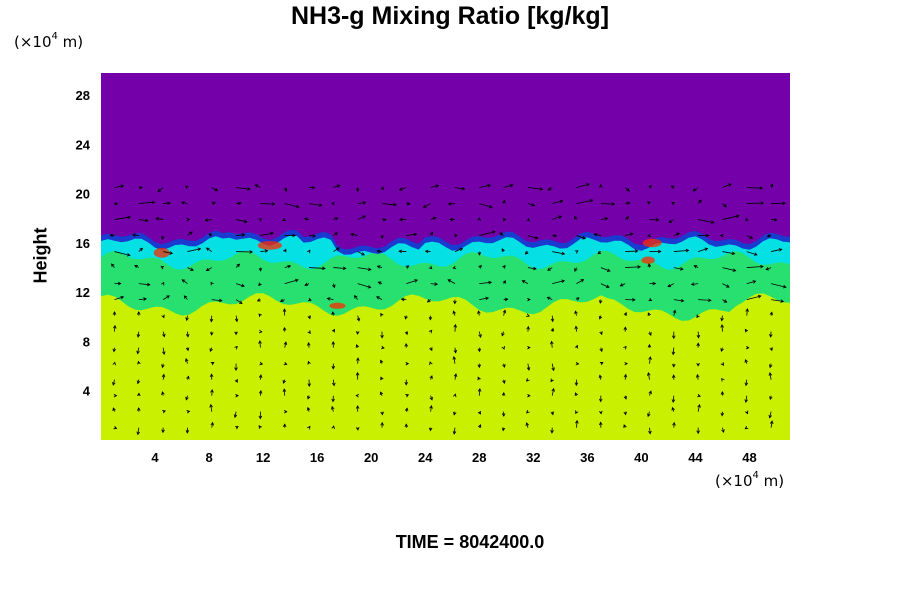  I want to click on y-tick-label: 20, so click(83, 194).